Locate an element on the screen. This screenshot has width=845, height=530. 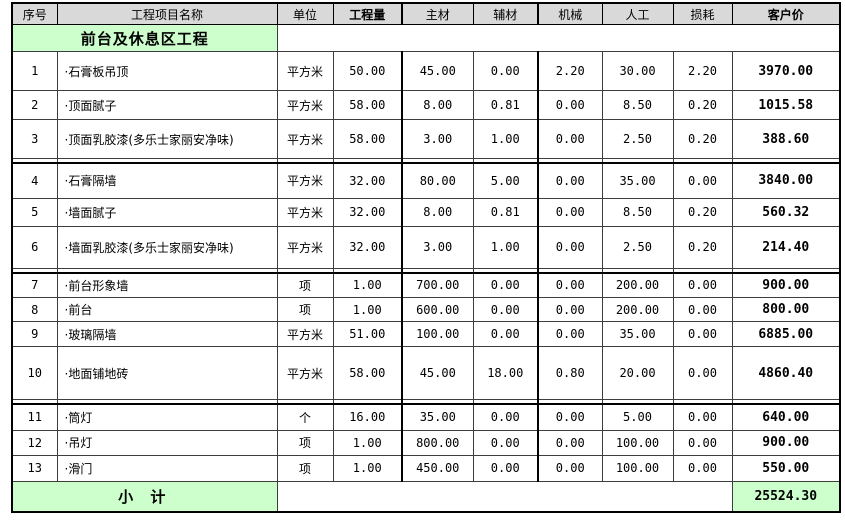
cell-labor: 30.00 is located at coordinates (637, 71).